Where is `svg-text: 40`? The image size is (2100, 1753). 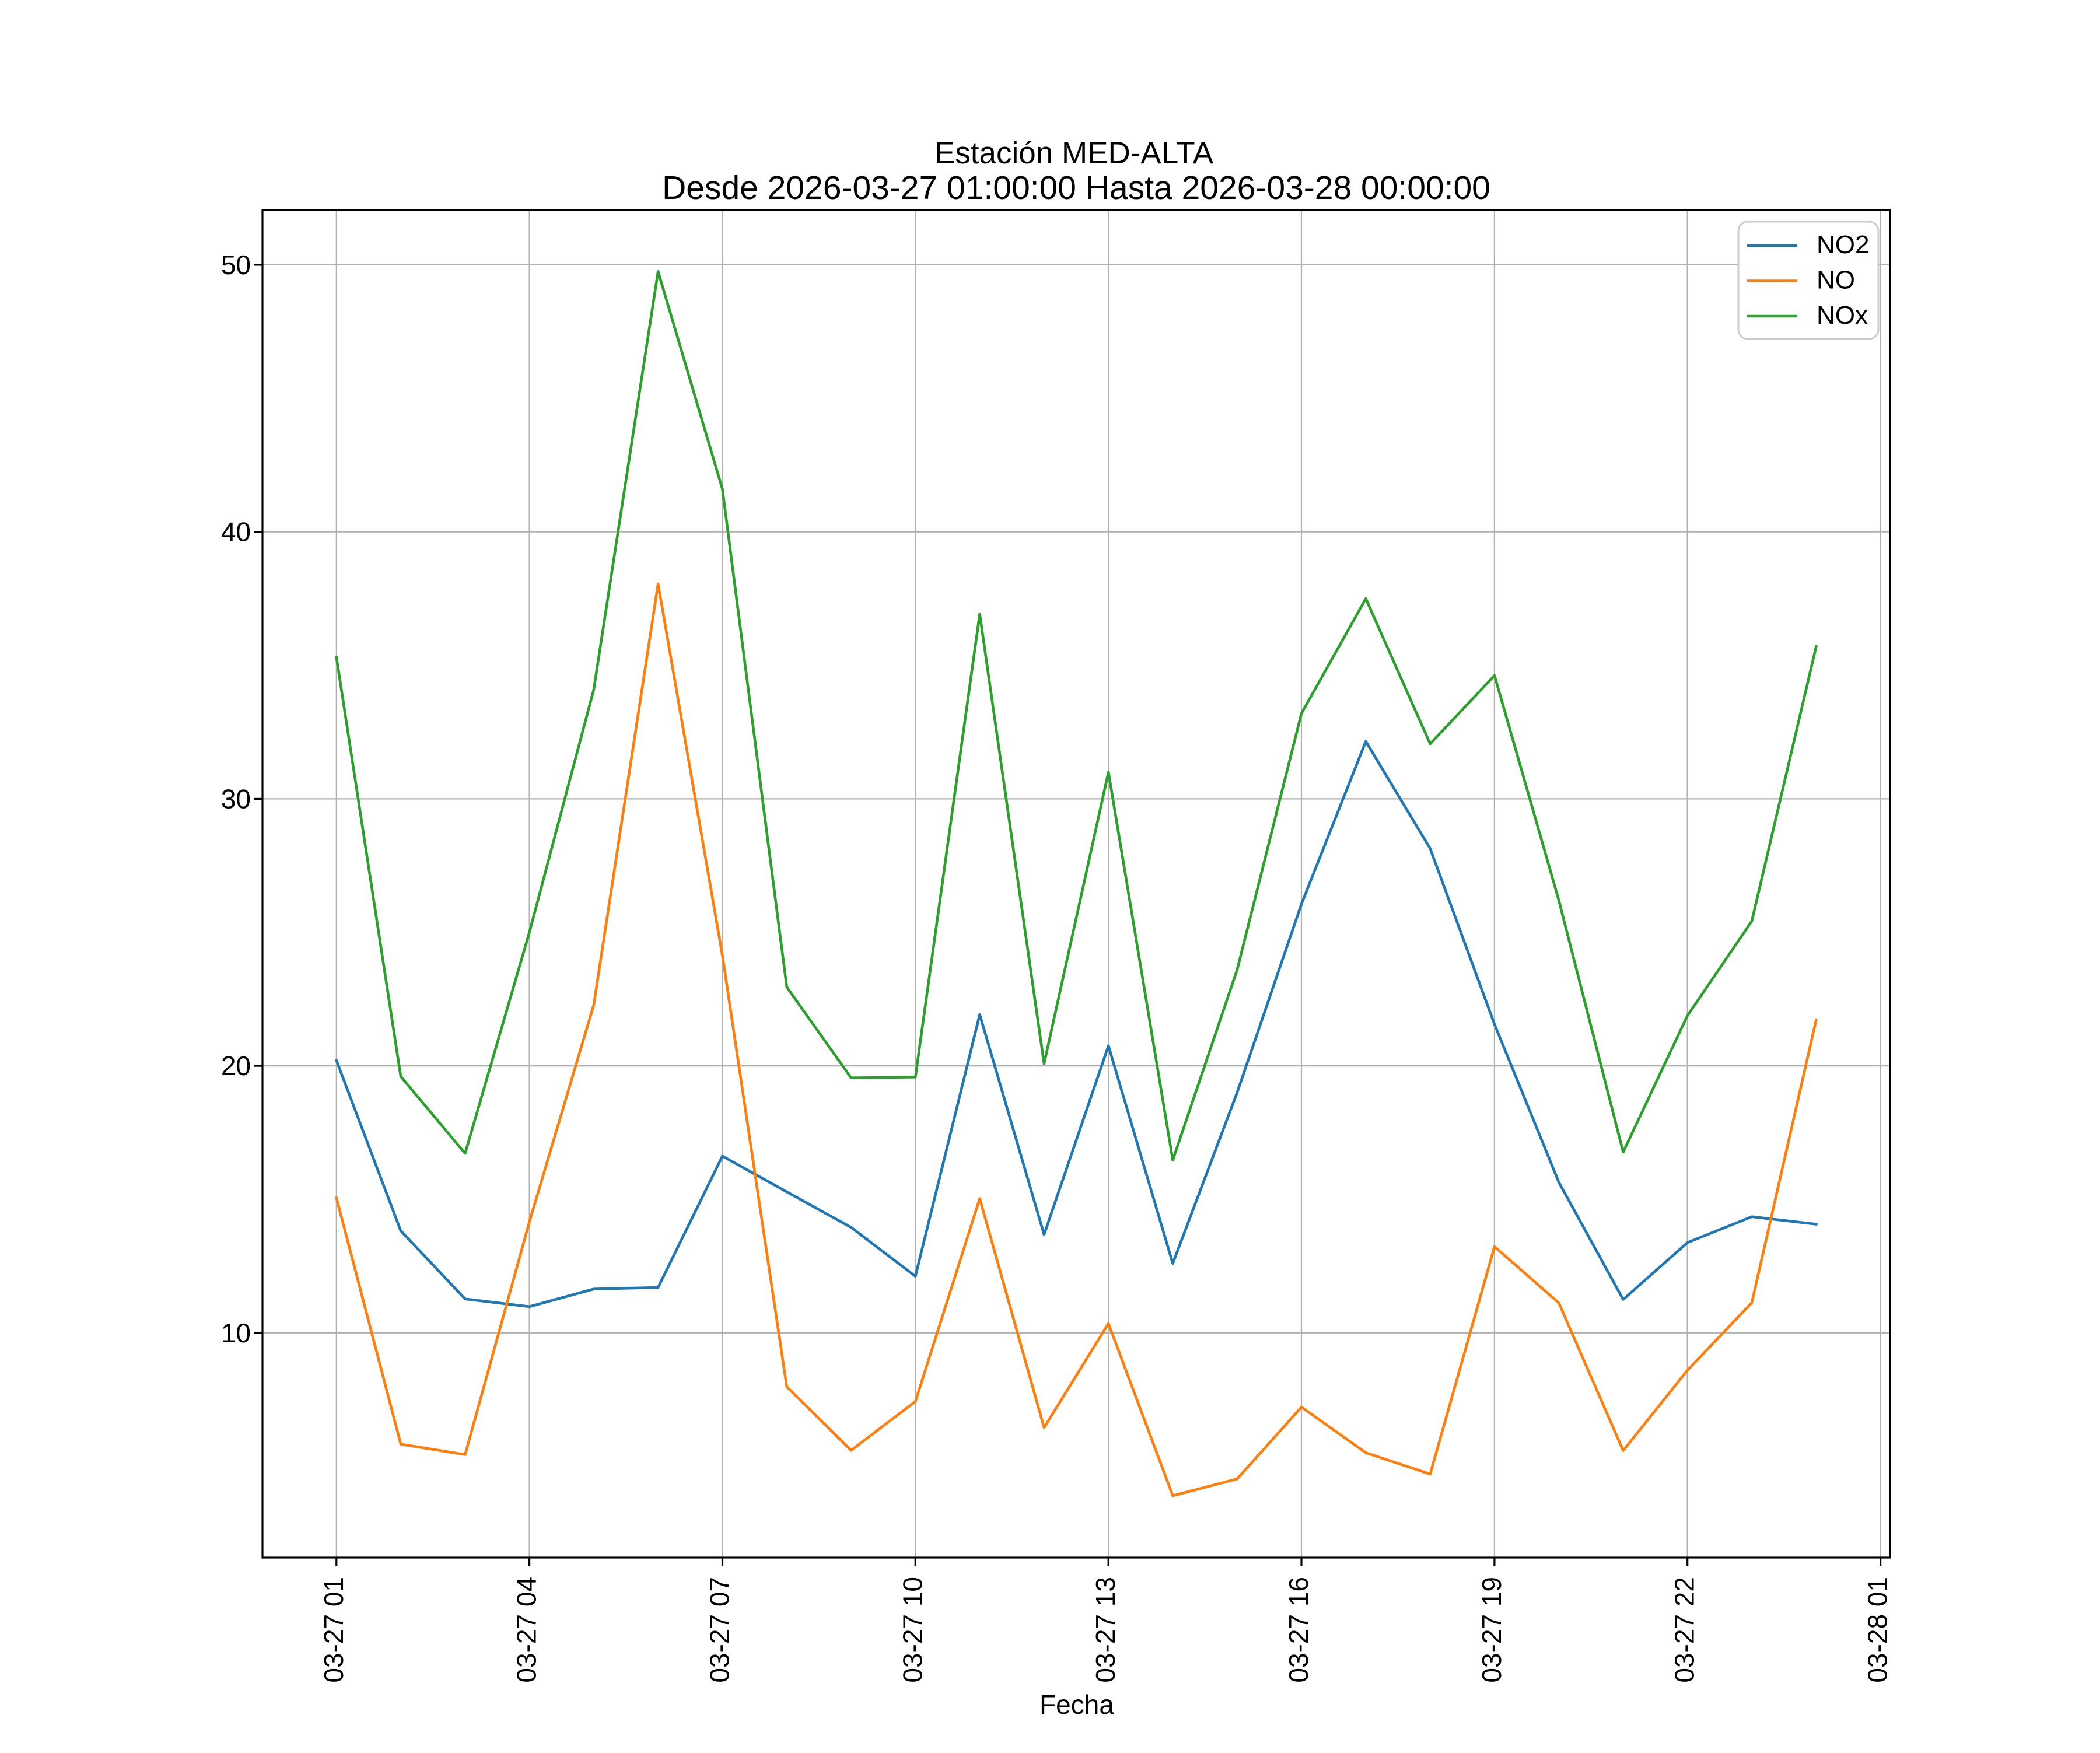
svg-text: 40 is located at coordinates (236, 532).